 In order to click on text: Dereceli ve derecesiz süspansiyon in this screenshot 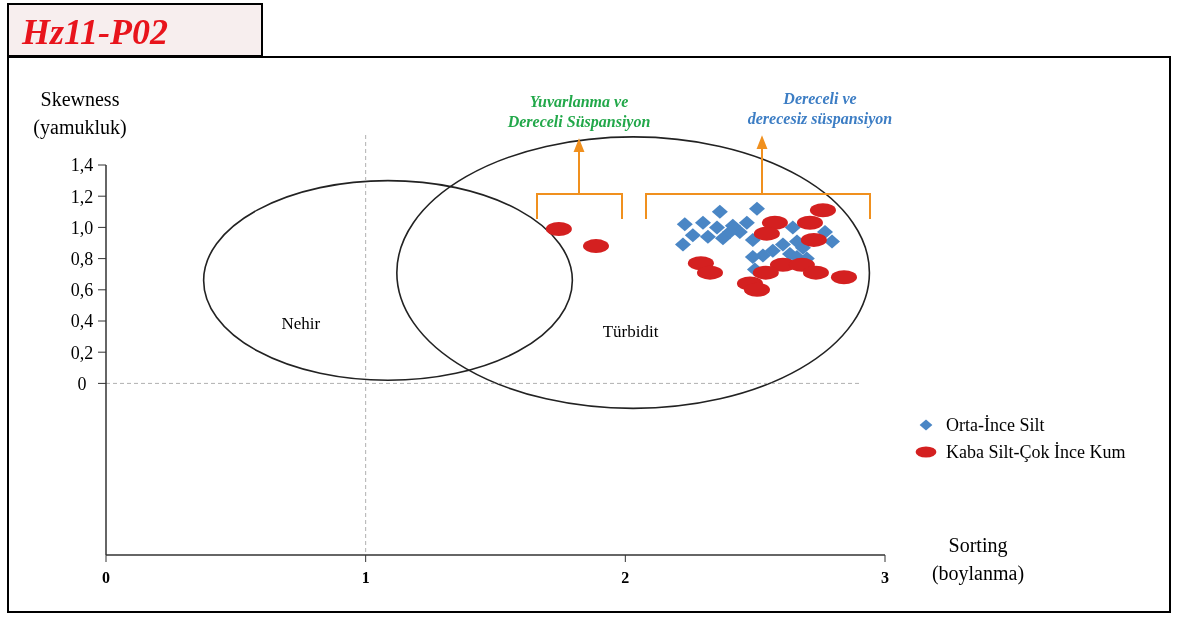, I will do `click(820, 109)`.